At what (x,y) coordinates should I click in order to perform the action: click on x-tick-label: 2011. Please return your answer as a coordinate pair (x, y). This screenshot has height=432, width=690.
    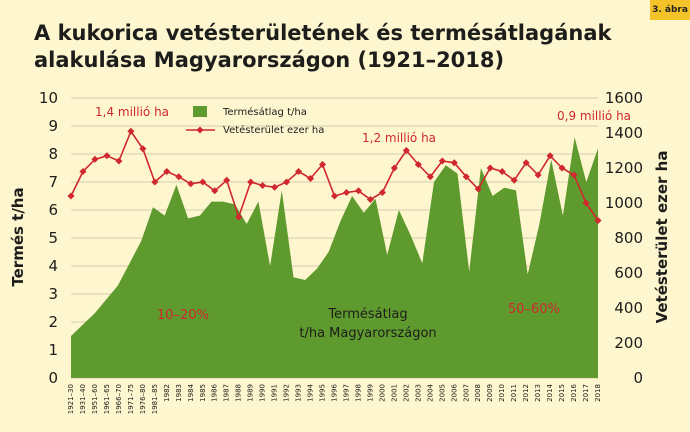
    Looking at the image, I should click on (514, 393).